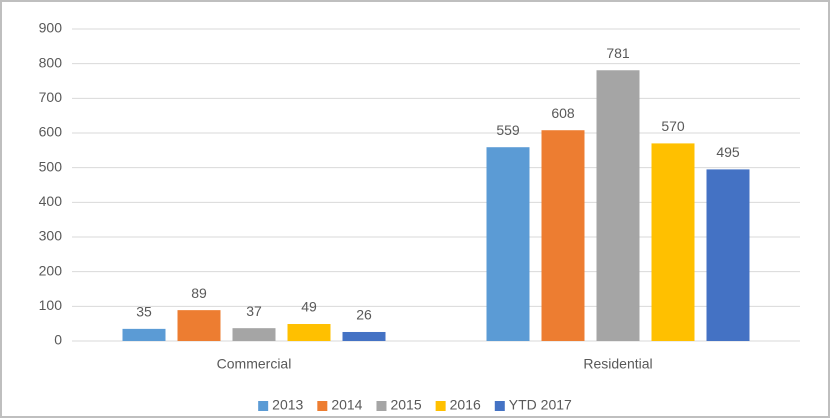  I want to click on data-label: 495, so click(728, 152).